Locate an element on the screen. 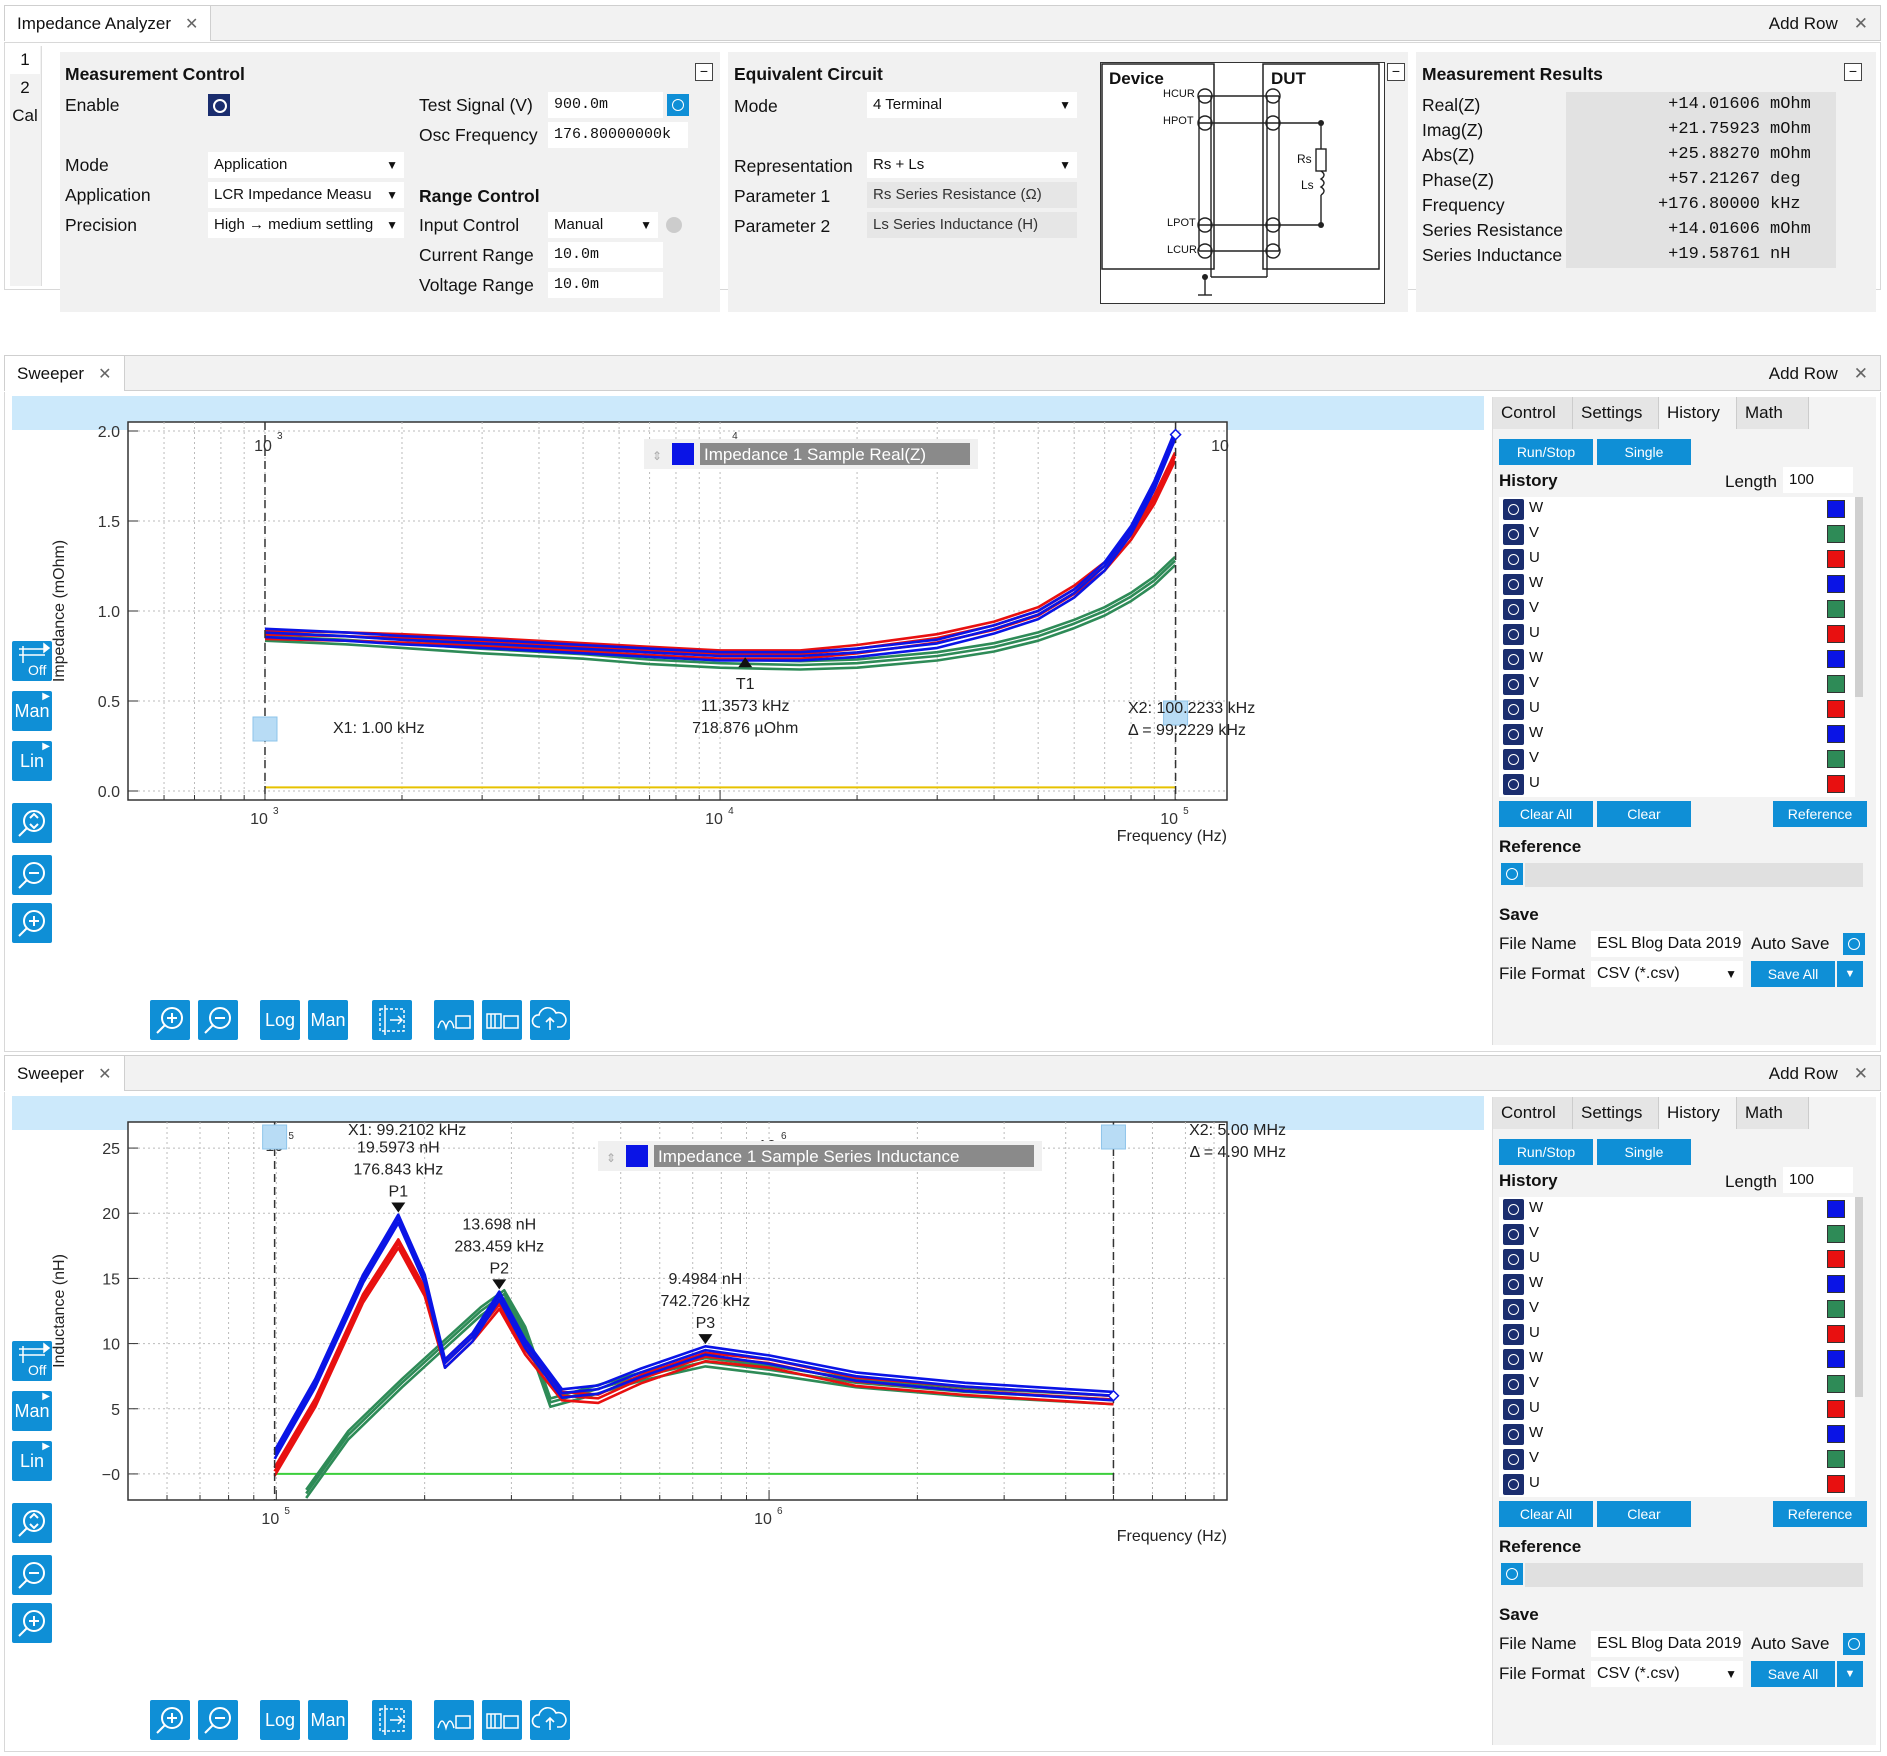  cursor-off-button: Off is located at coordinates (32, 1361).